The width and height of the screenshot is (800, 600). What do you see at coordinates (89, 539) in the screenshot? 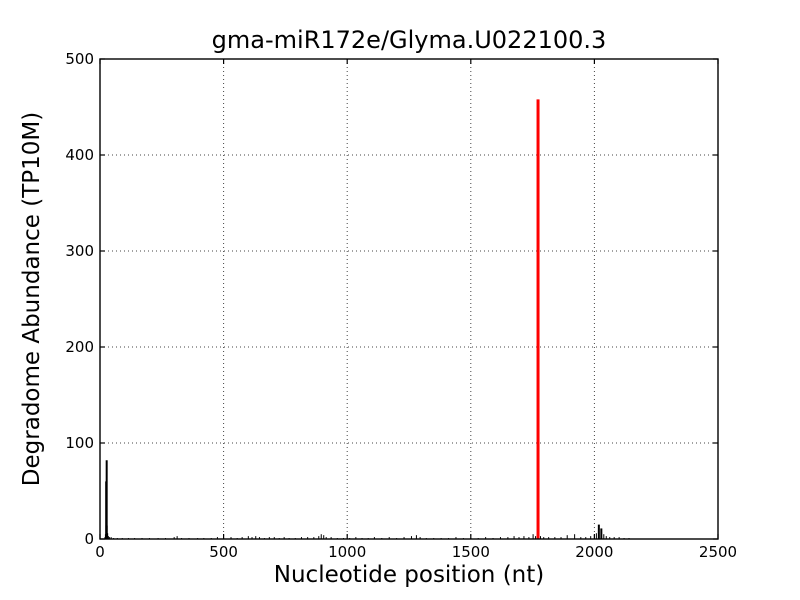
I see `ytick-label: 0` at bounding box center [89, 539].